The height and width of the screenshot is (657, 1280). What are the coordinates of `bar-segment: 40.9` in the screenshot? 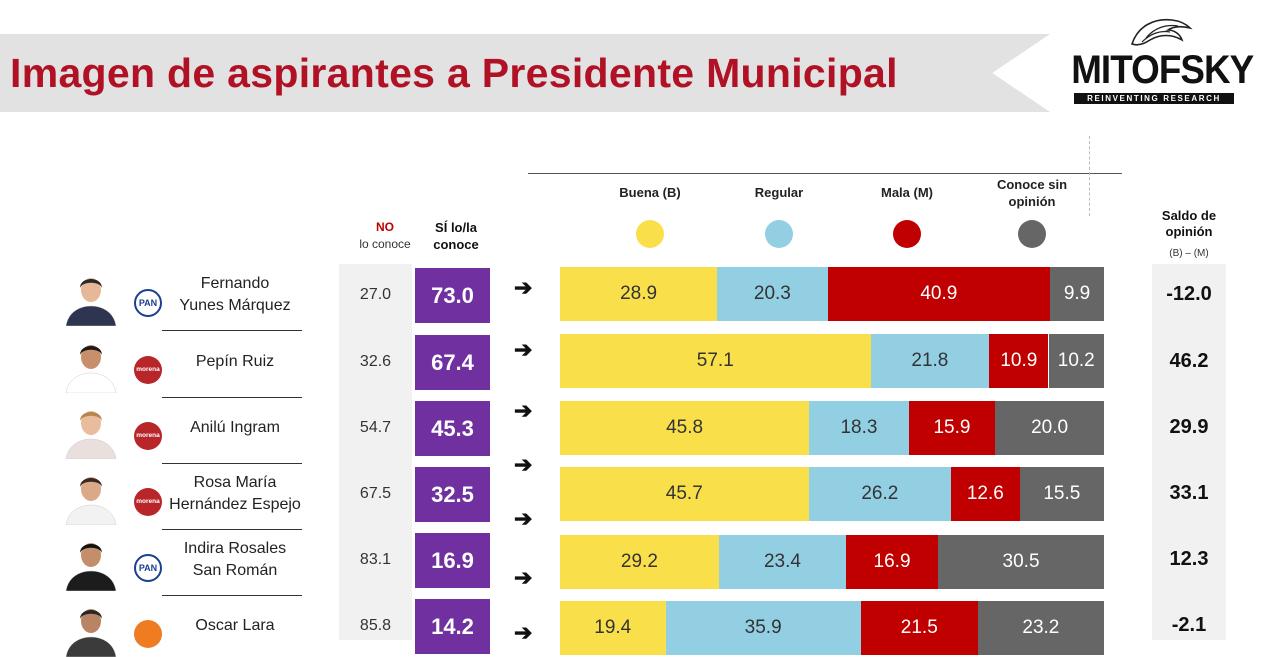 It's located at (939, 294).